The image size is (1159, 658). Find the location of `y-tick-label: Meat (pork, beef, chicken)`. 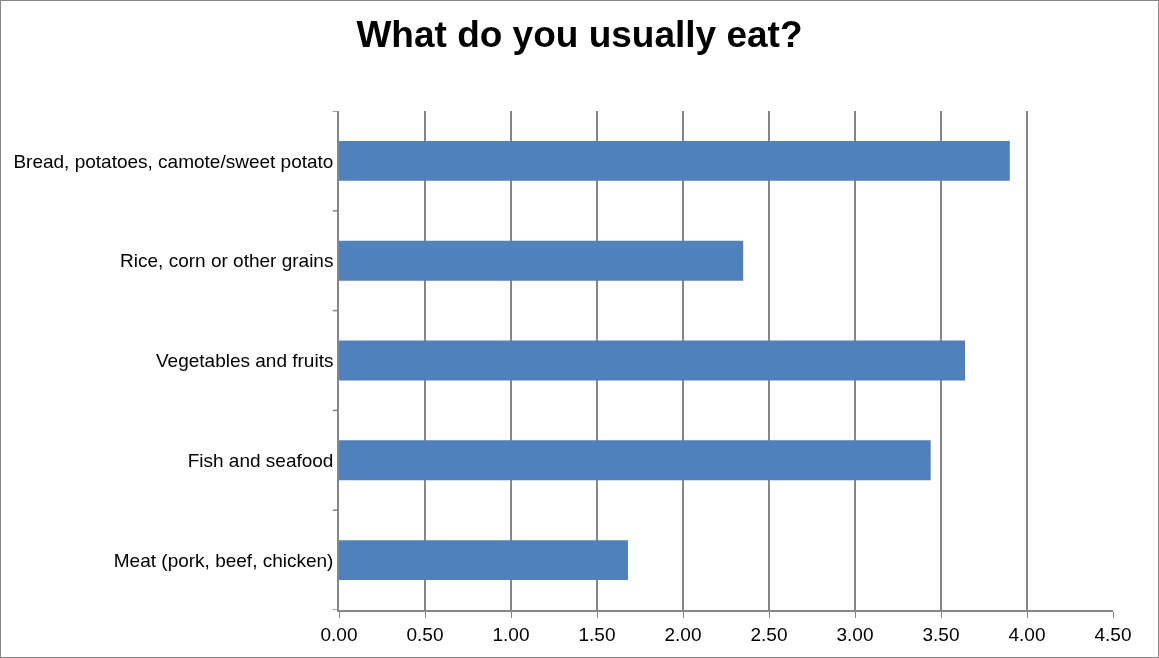

y-tick-label: Meat (pork, beef, chicken) is located at coordinates (223, 560).